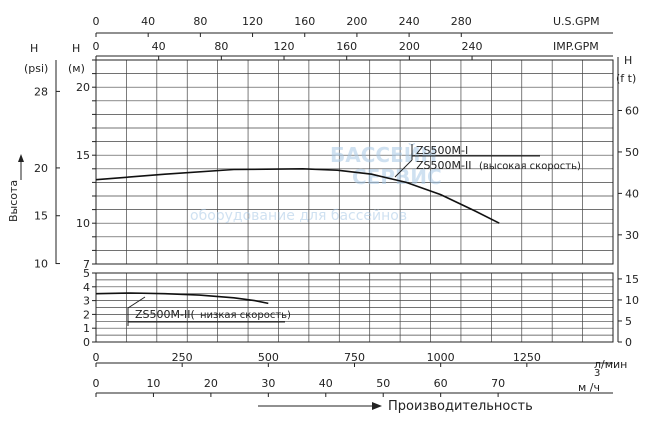 Image resolution: width=650 pixels, height=422 pixels. What do you see at coordinates (632, 279) in the screenshot?
I see `lower-ft-tick-label: 15` at bounding box center [632, 279].